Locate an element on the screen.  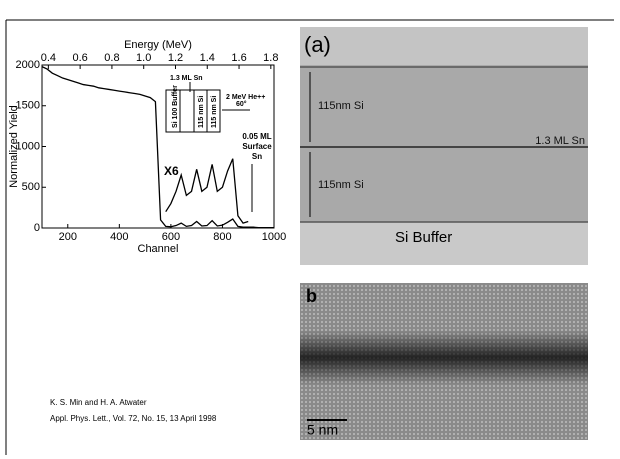
annotation: 1.3 ML Sn is located at coordinates (186, 78).